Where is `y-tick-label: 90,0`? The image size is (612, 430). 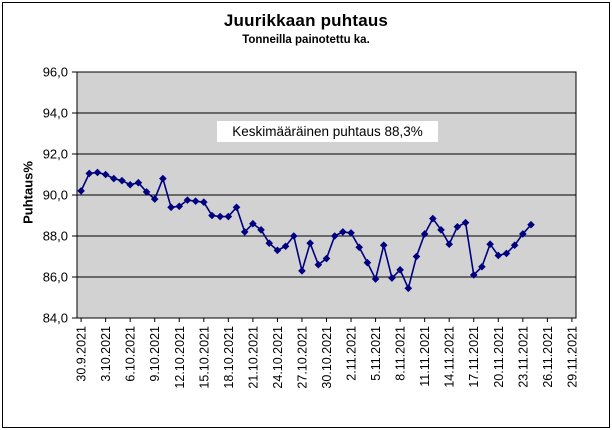
y-tick-label: 90,0 is located at coordinates (55, 195).